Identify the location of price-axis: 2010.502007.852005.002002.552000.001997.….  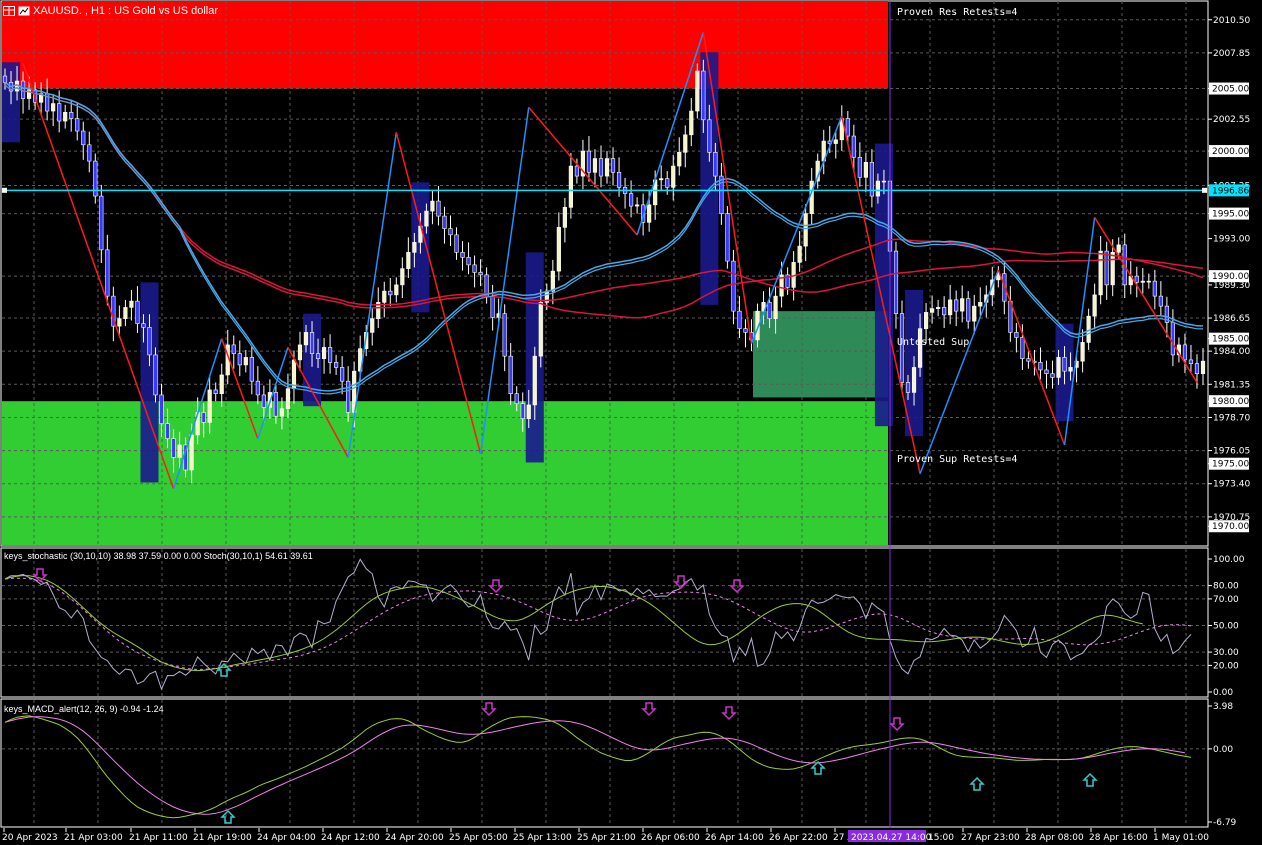
(1229, 274).